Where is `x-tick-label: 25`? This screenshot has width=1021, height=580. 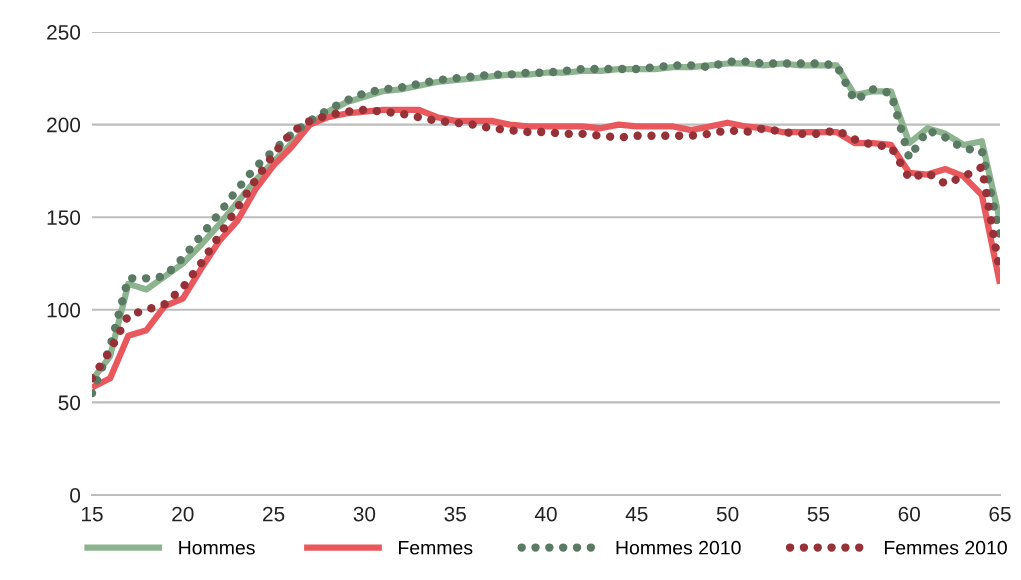 x-tick-label: 25 is located at coordinates (274, 514).